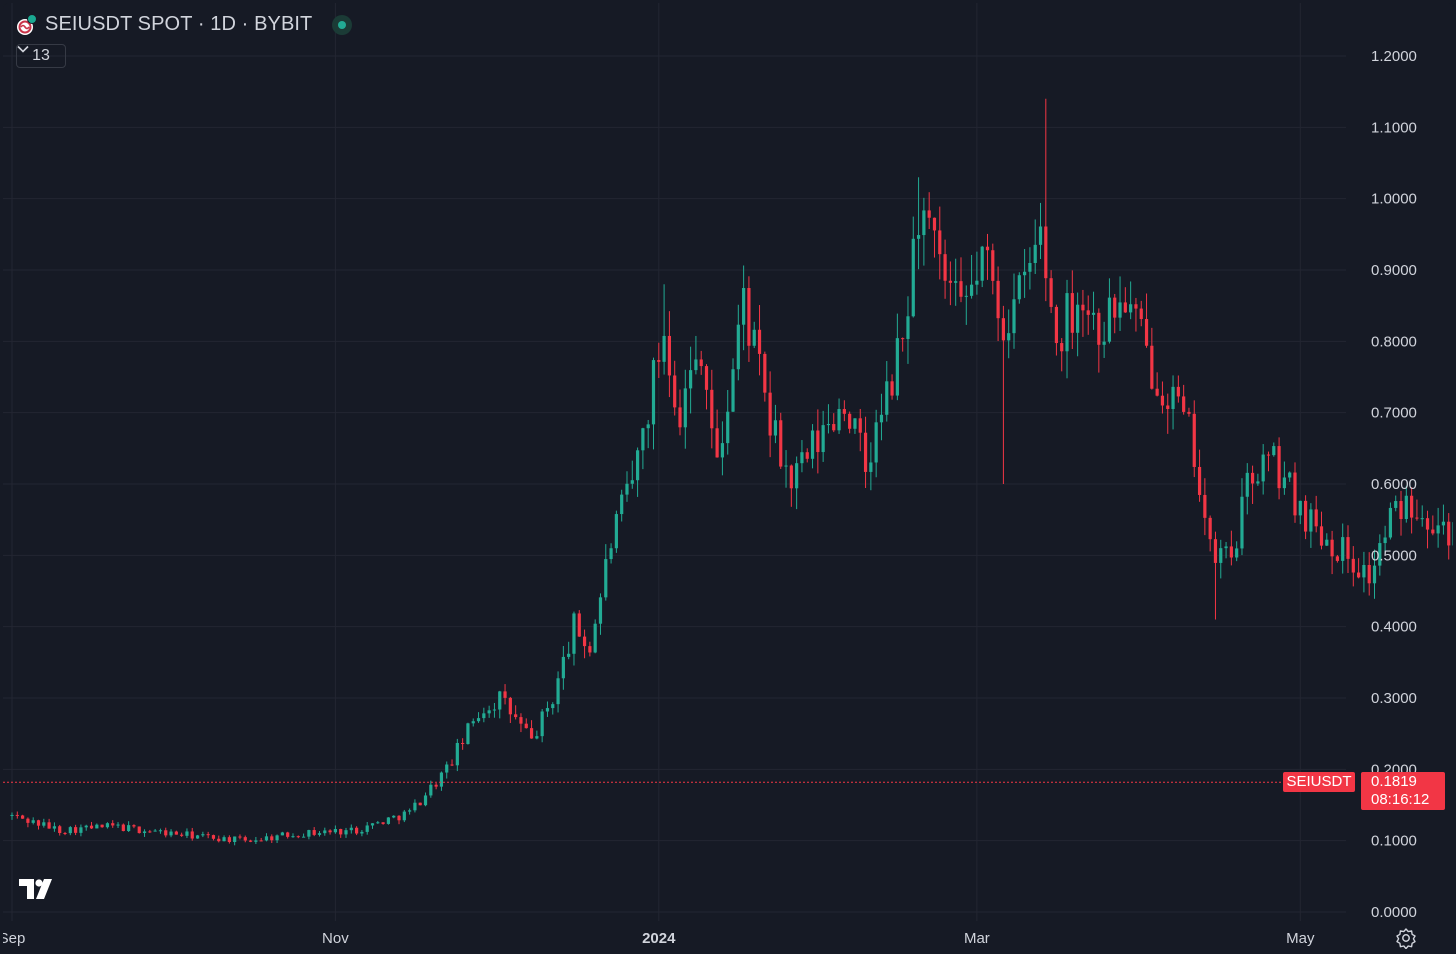 The height and width of the screenshot is (954, 1456). I want to click on y-tick-label: 0.9000, so click(1394, 270).